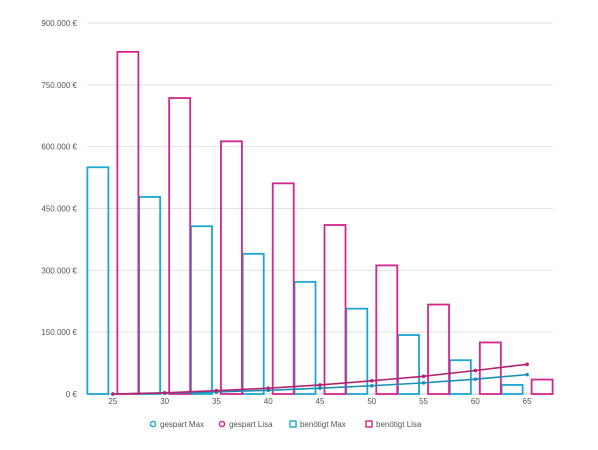  Describe the element at coordinates (423, 401) in the screenshot. I see `x-tick-label: 55` at that location.